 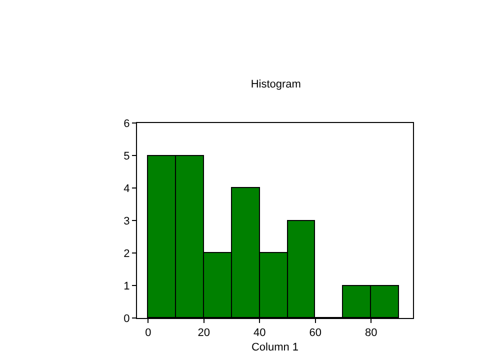 What do you see at coordinates (127, 156) in the screenshot?
I see `y-tick-label: 5` at bounding box center [127, 156].